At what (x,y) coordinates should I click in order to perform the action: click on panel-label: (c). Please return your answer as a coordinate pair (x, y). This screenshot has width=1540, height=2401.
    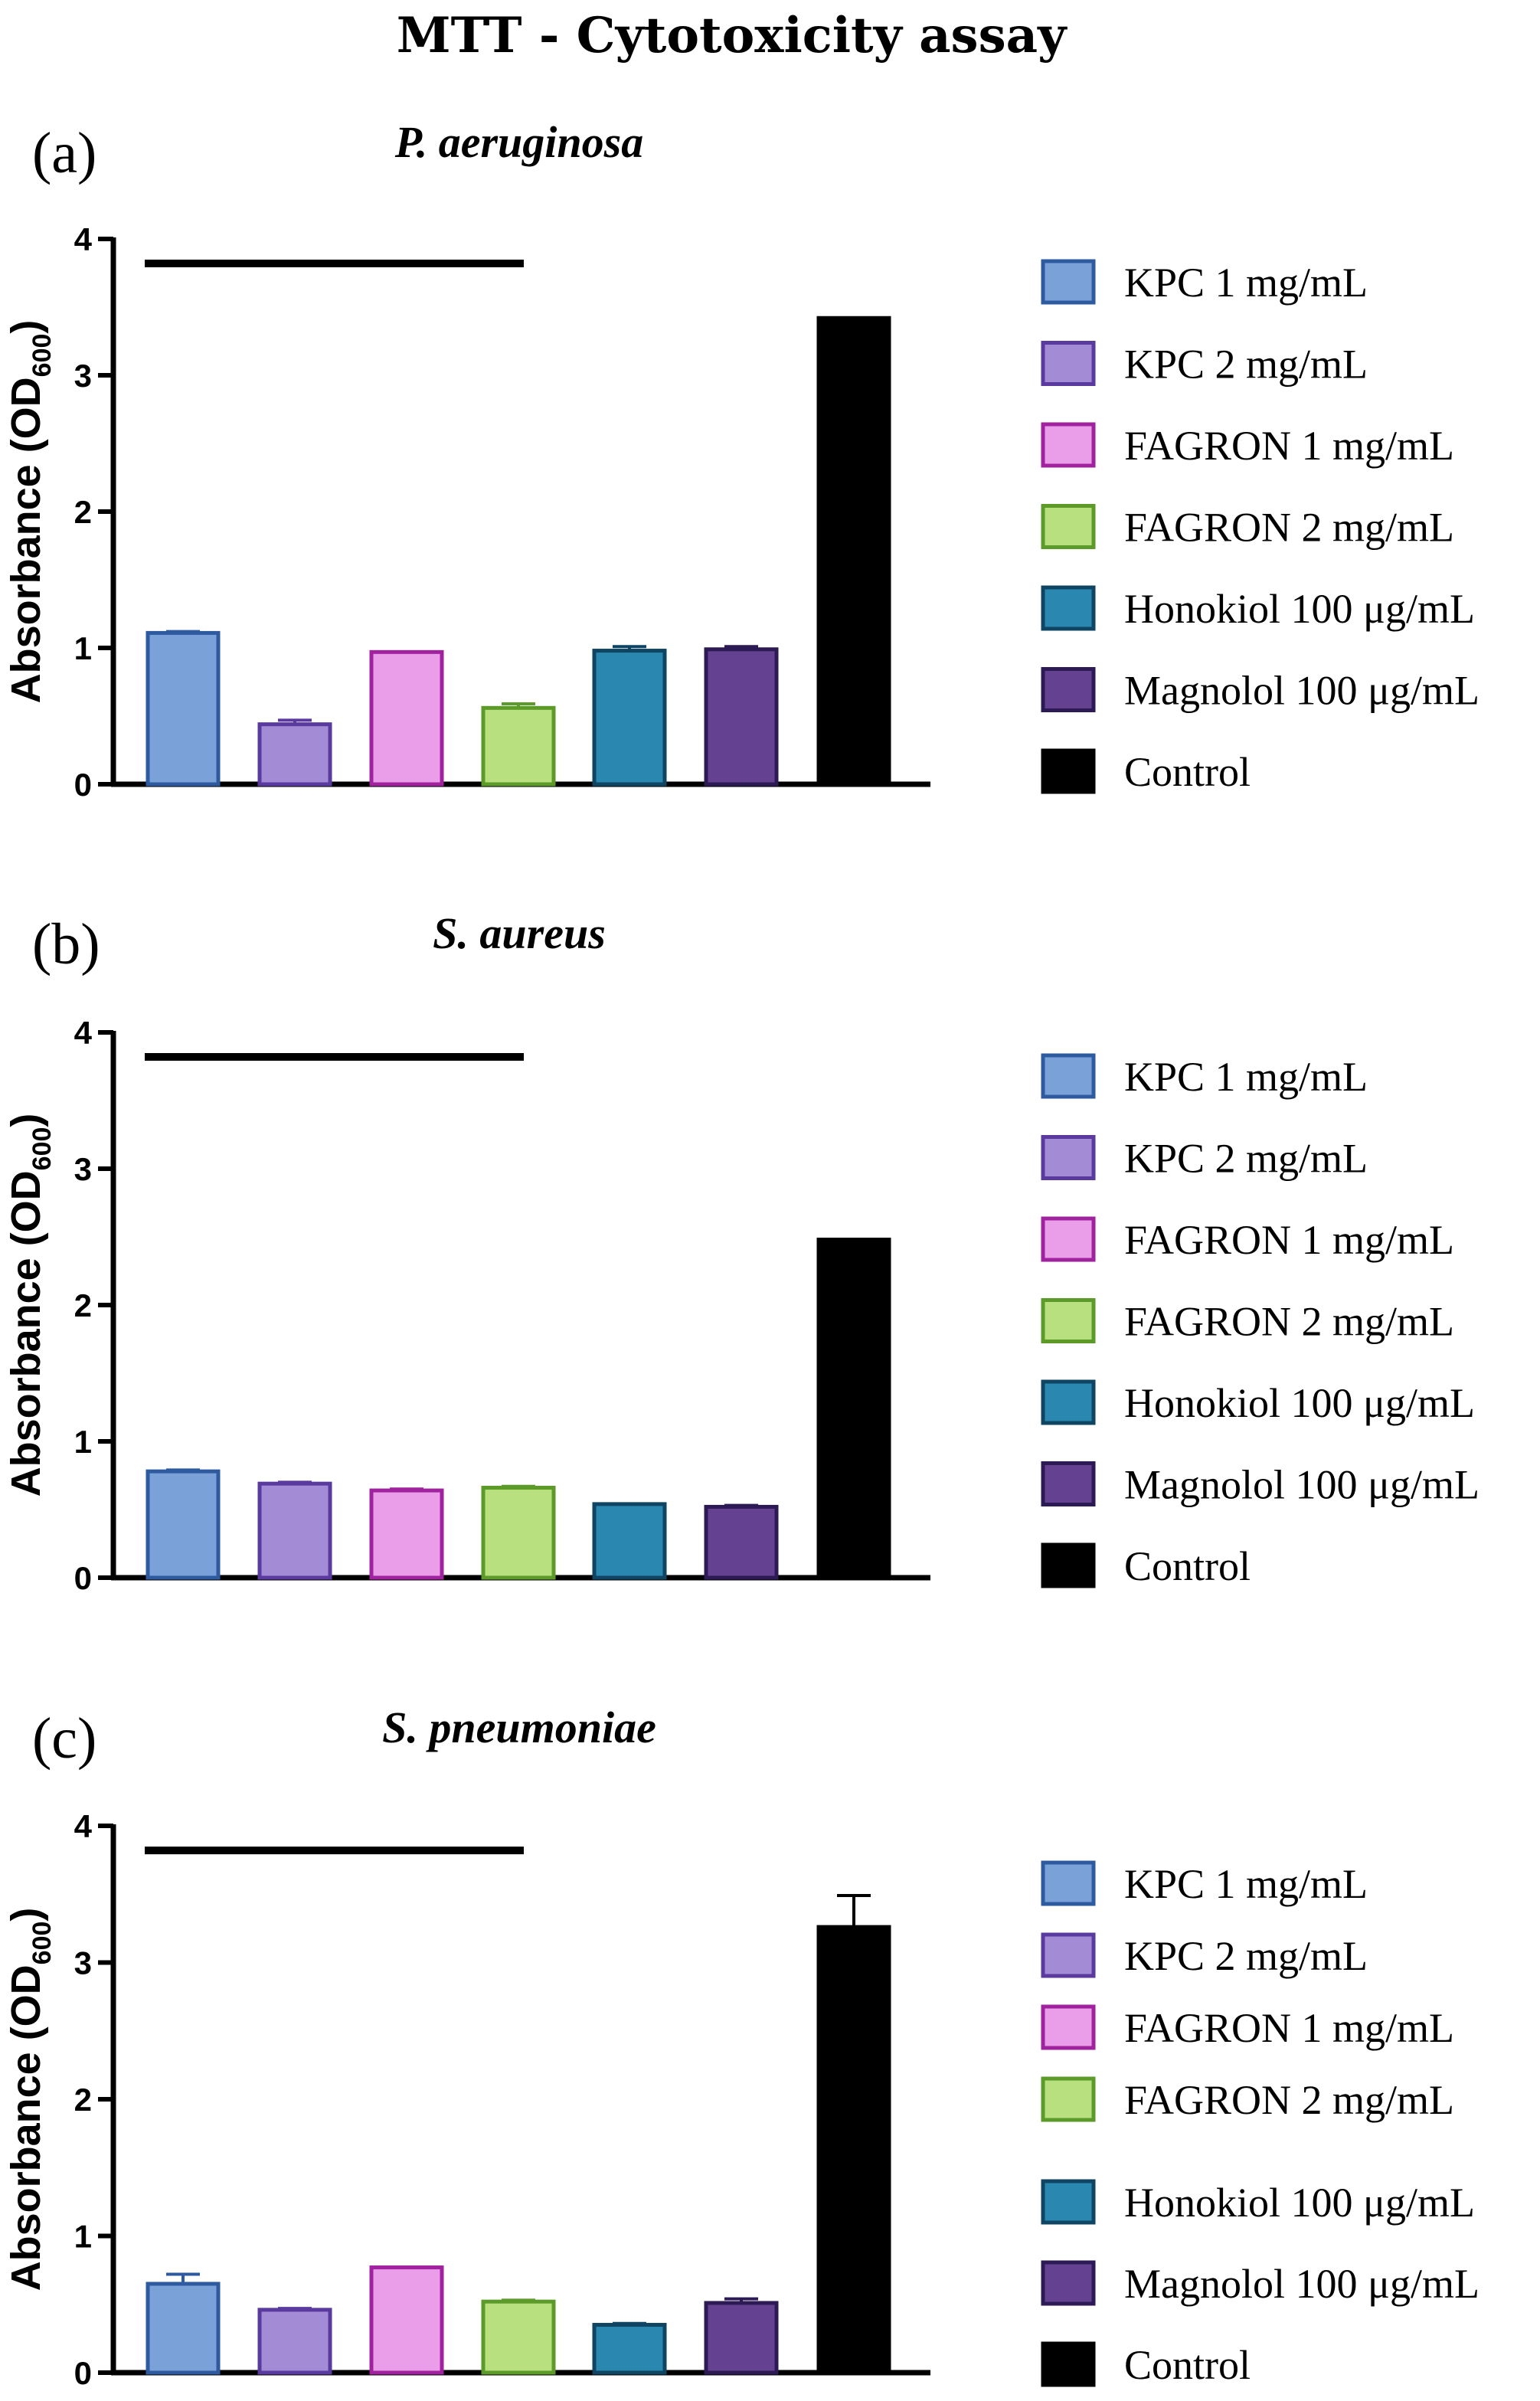
    Looking at the image, I should click on (64, 1739).